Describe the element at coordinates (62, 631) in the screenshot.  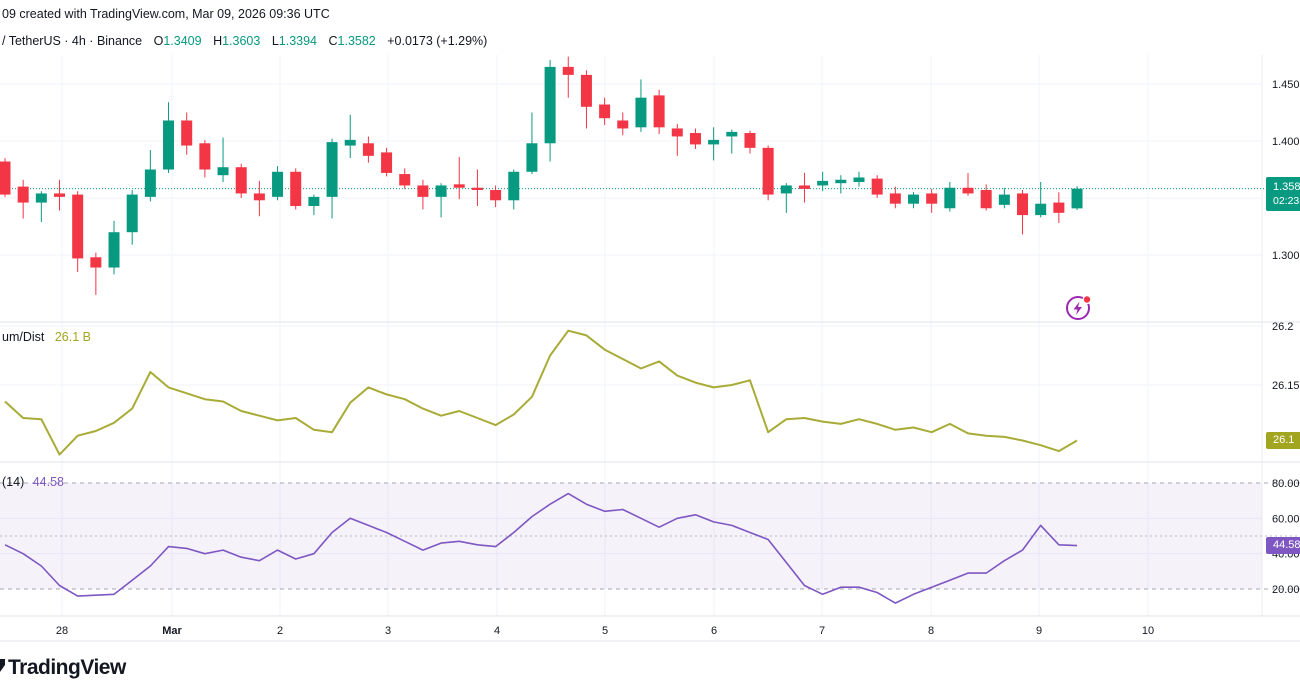
I see `time-axis-tick: 28` at that location.